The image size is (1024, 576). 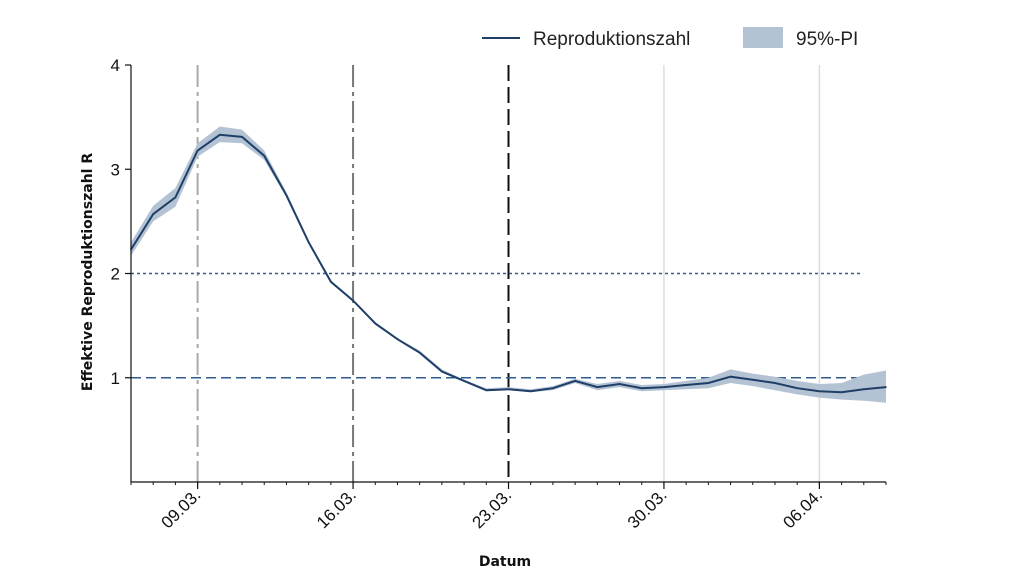 I want to click on x-tick-label-1: 16.03., so click(x=336, y=508).